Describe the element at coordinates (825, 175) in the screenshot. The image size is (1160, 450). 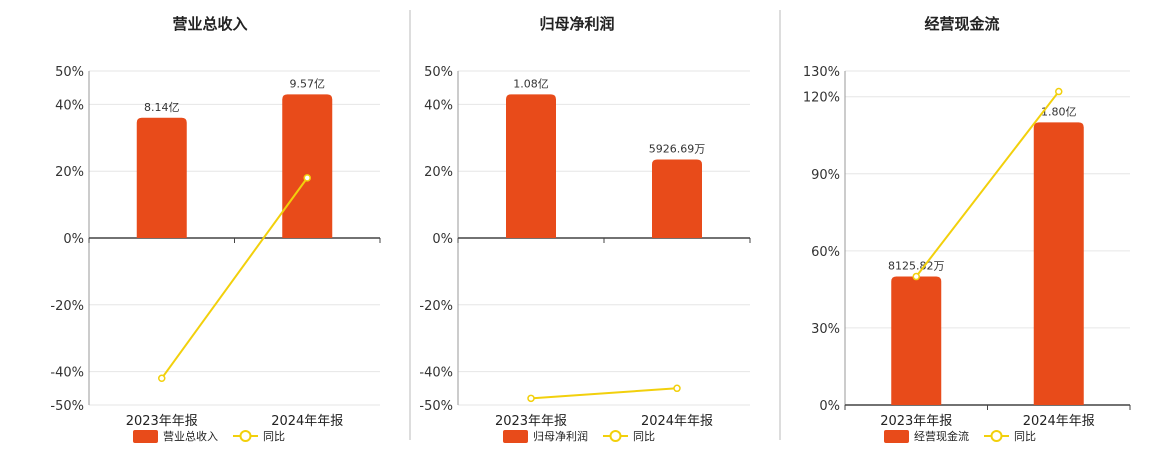
I see `y-tick-label: 90%` at that location.